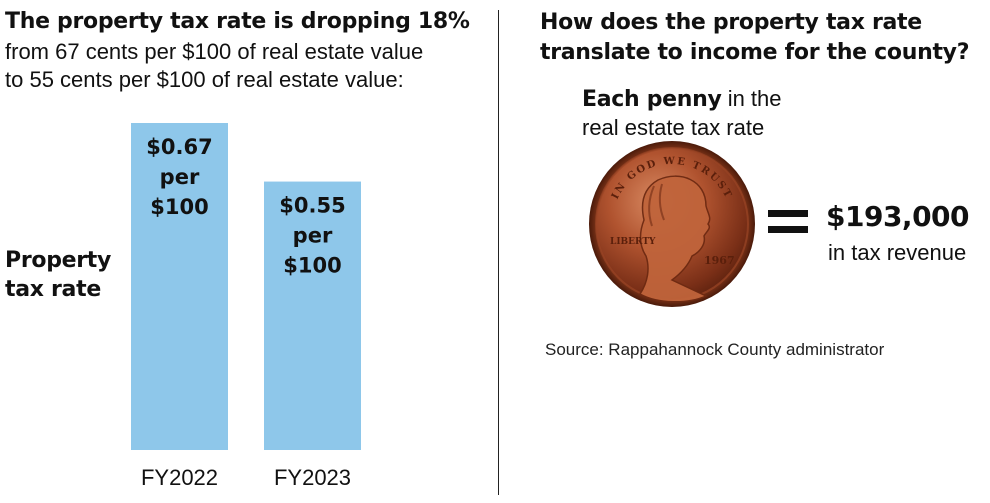 The image size is (990, 503). I want to click on bar-fy2023, so click(312, 315).